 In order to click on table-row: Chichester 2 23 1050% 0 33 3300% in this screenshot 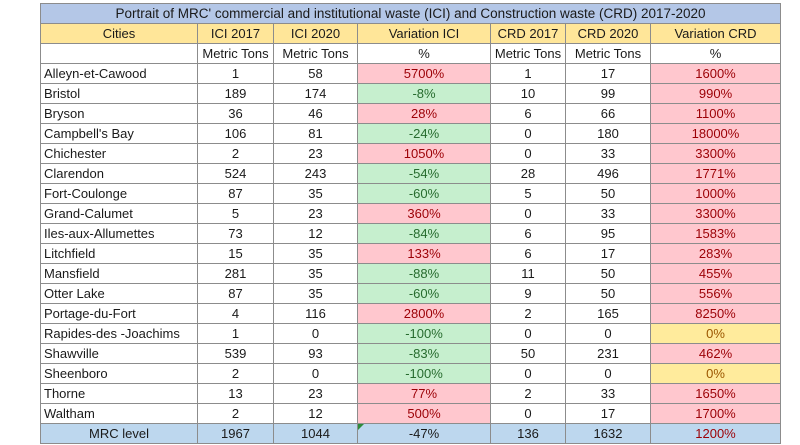, I will do `click(410, 153)`.